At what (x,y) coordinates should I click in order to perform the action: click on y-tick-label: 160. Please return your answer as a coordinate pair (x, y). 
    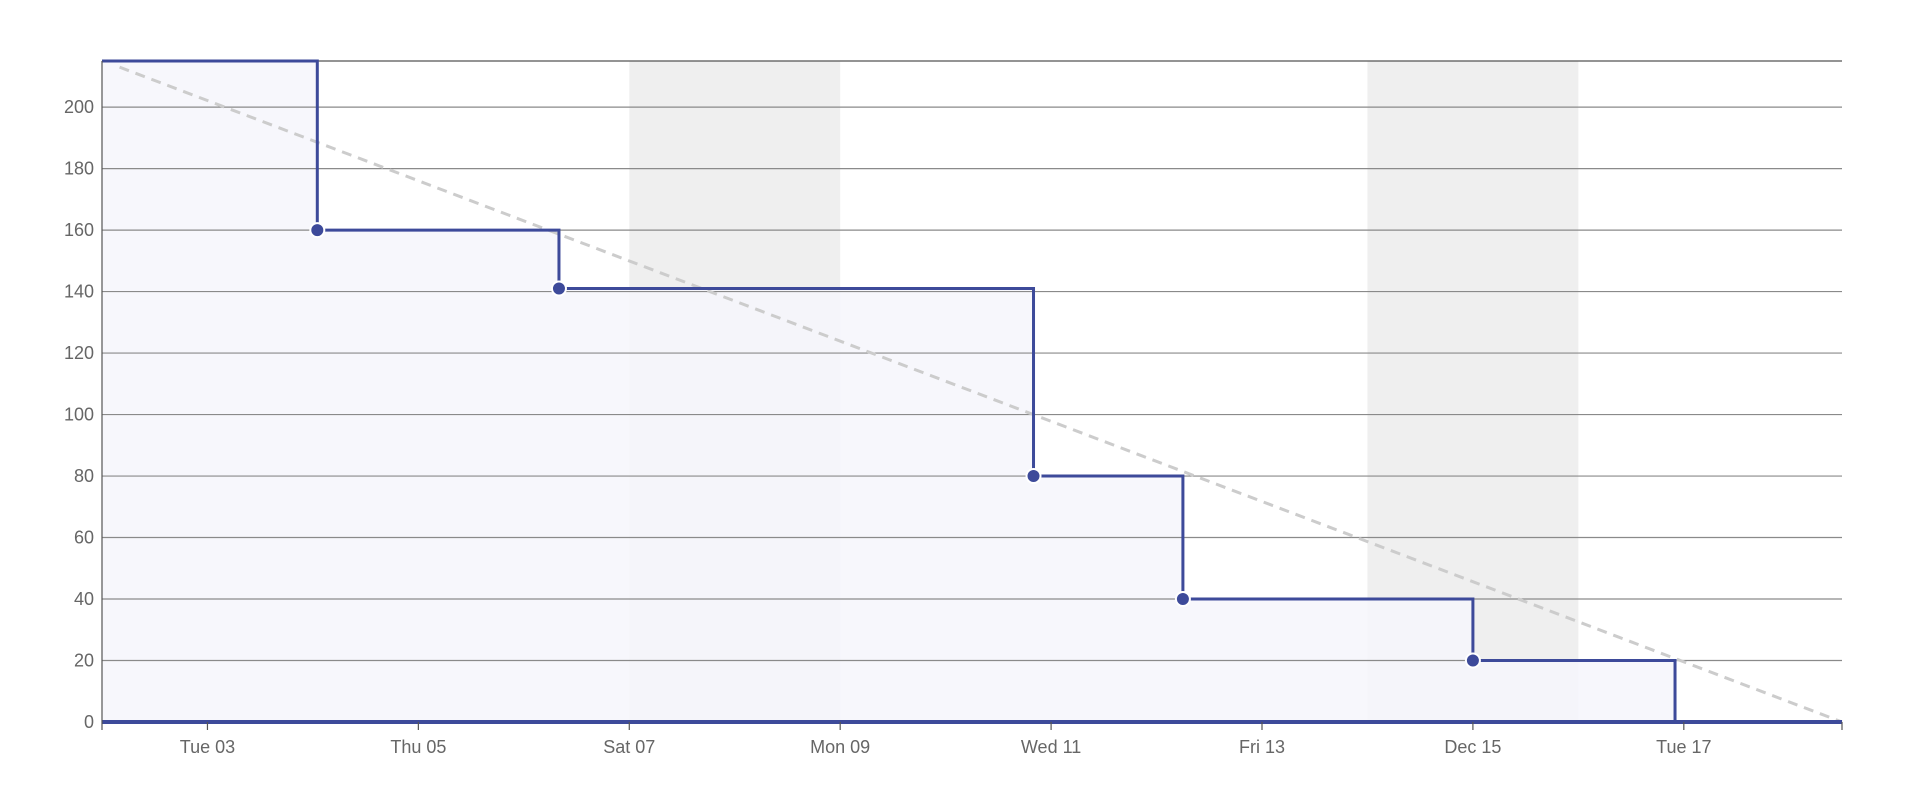
    Looking at the image, I should click on (79, 230).